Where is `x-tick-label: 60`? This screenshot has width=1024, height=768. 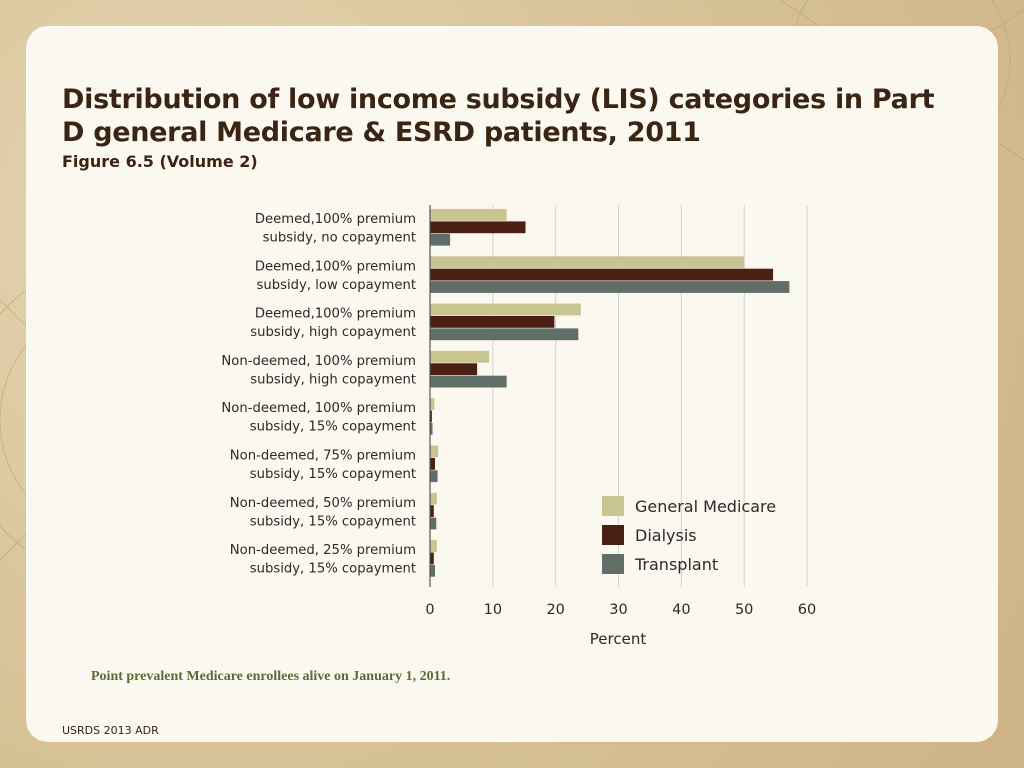 x-tick-label: 60 is located at coordinates (807, 610).